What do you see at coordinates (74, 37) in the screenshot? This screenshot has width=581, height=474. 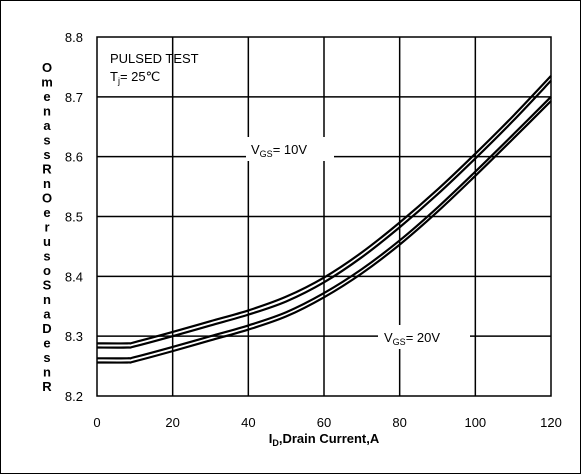 I see `y-tick-label: 8.8` at bounding box center [74, 37].